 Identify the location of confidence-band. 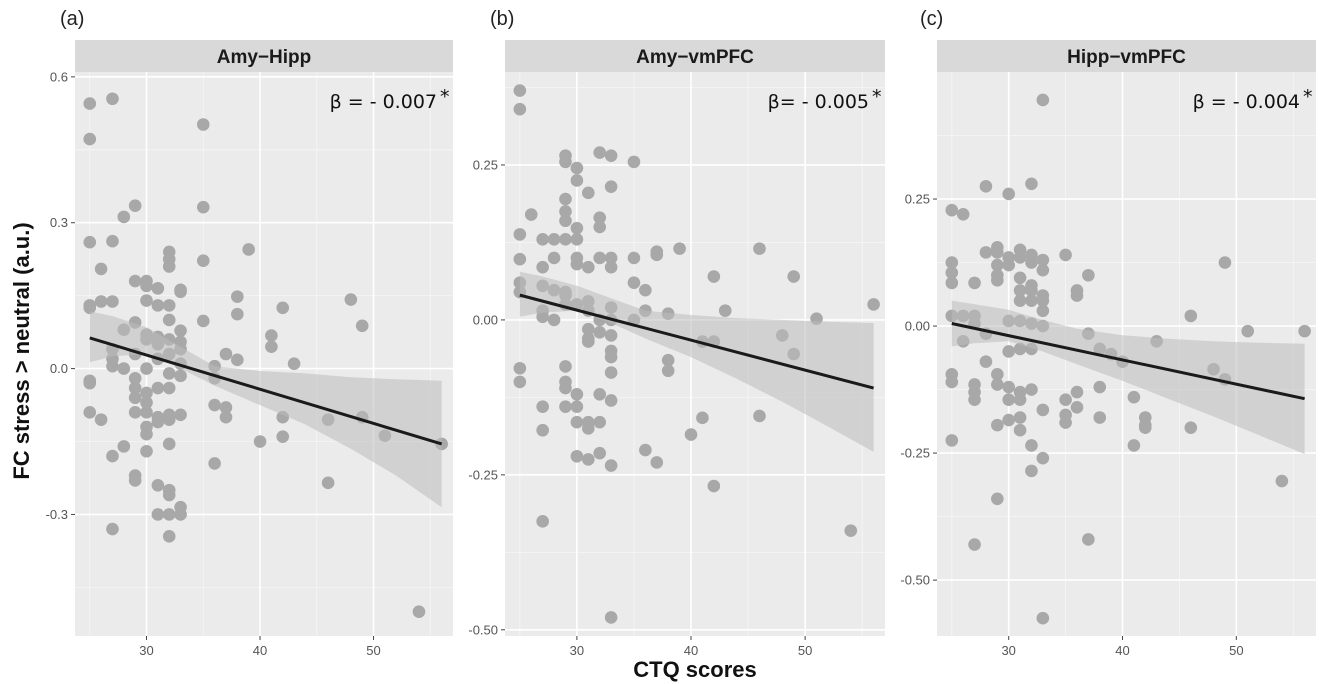
(265, 409).